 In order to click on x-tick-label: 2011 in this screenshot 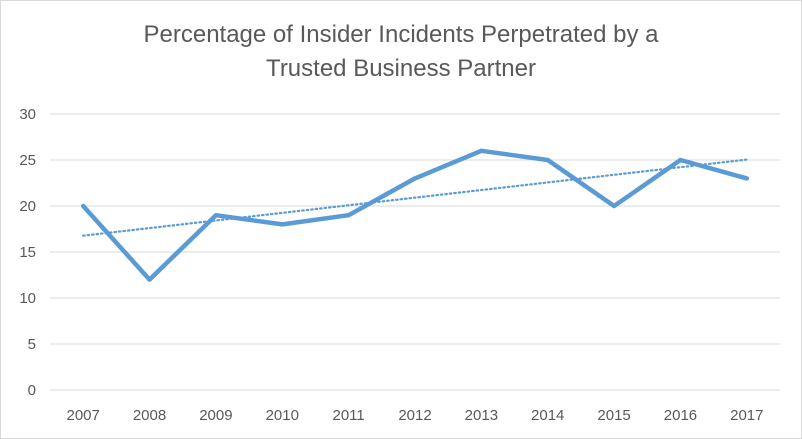, I will do `click(349, 415)`.